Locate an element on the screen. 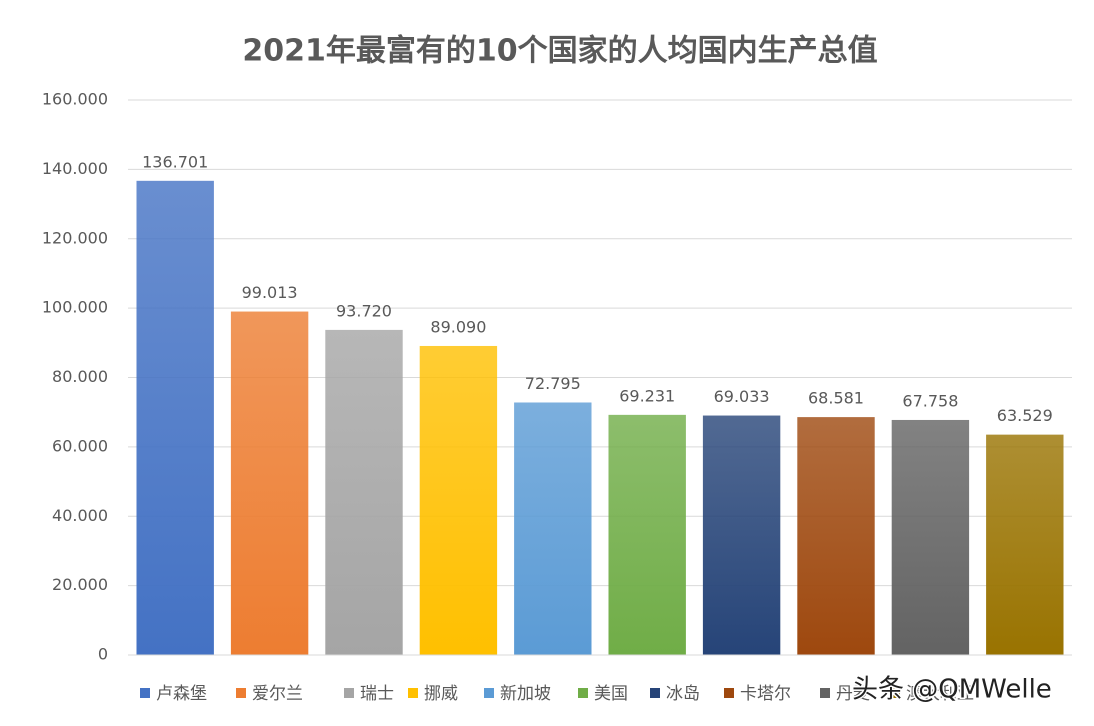 The width and height of the screenshot is (1094, 726). legend-label: 瑞士 is located at coordinates (377, 694).